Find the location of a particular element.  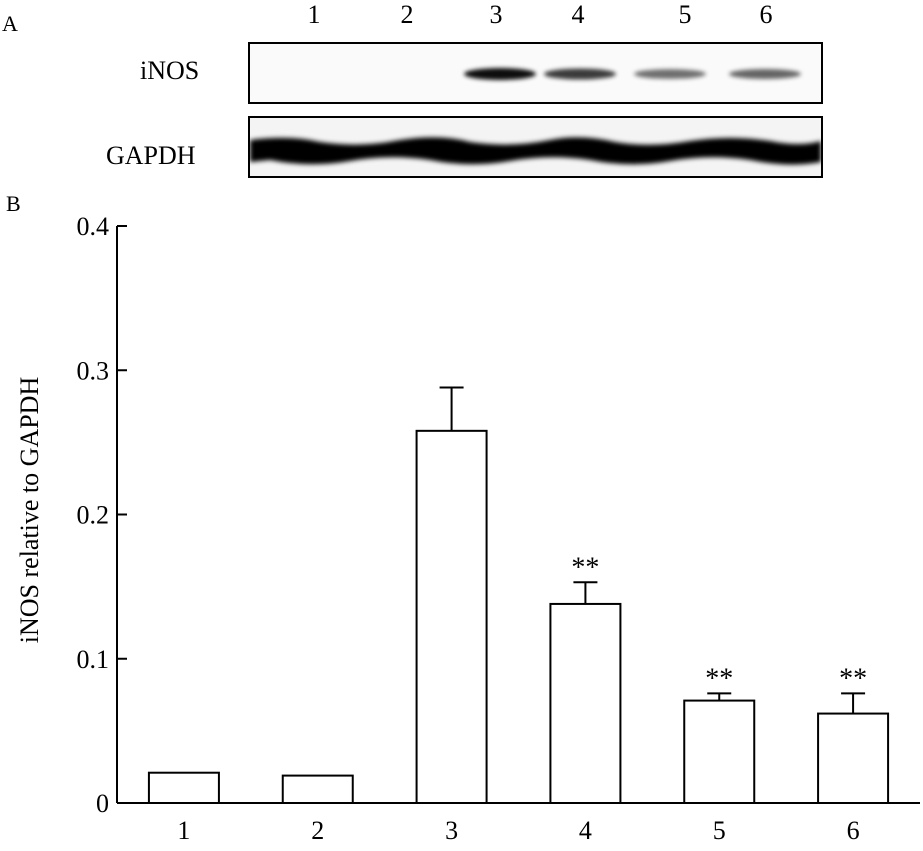

y-axis-label: iNOS relative to GAPDH is located at coordinates (29, 510).